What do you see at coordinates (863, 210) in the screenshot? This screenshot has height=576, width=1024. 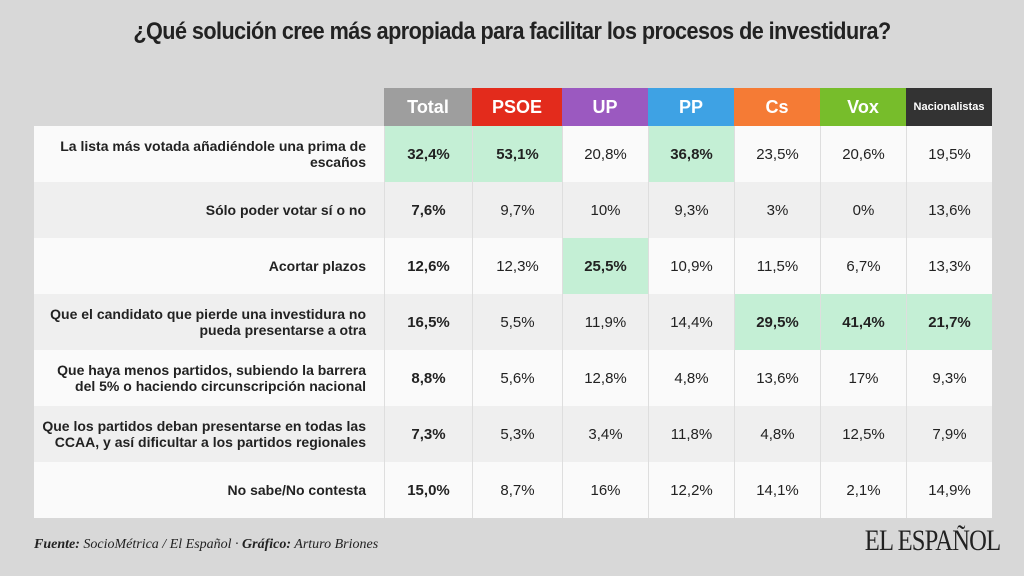 I see `value-cell-vox: 0%` at bounding box center [863, 210].